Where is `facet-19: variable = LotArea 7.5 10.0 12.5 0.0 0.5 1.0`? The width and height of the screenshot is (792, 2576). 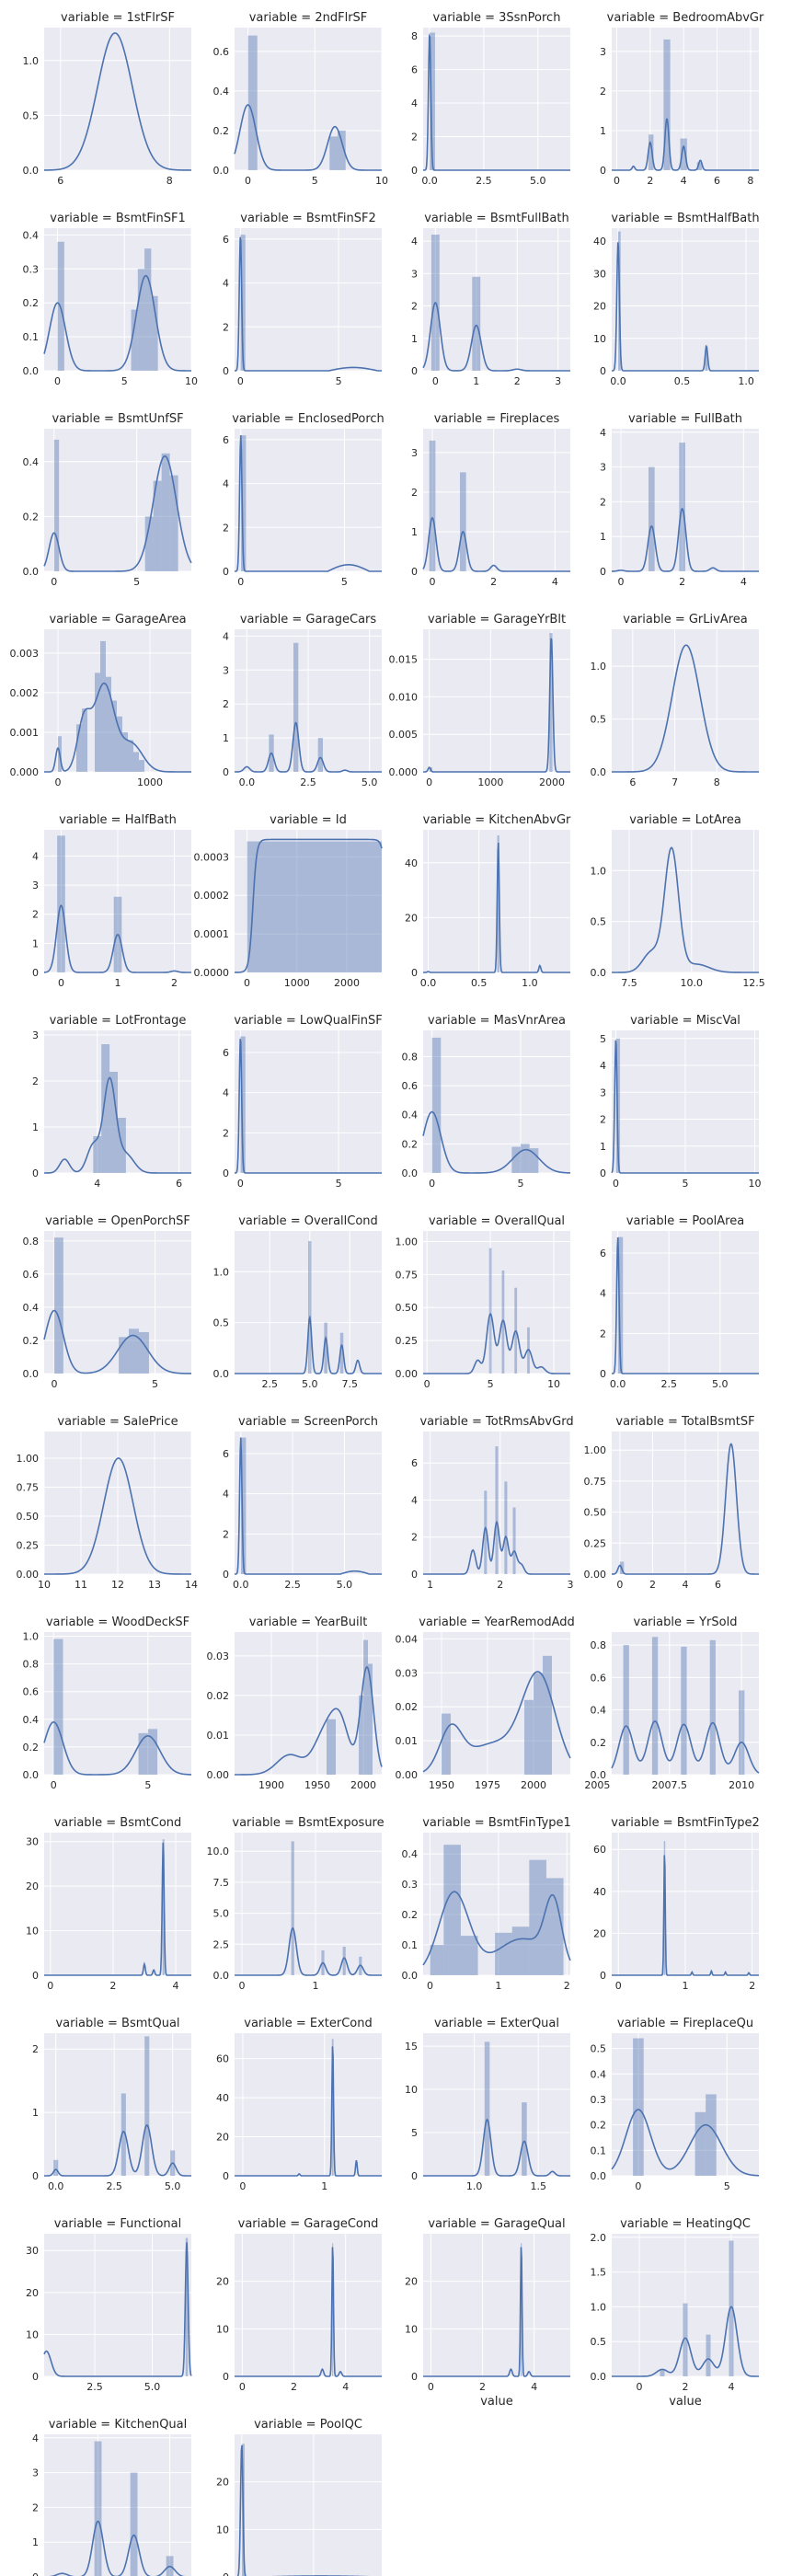
facet-19: variable = LotArea 7.5 10.0 12.5 0.0 0.5 1.0 is located at coordinates (678, 901).